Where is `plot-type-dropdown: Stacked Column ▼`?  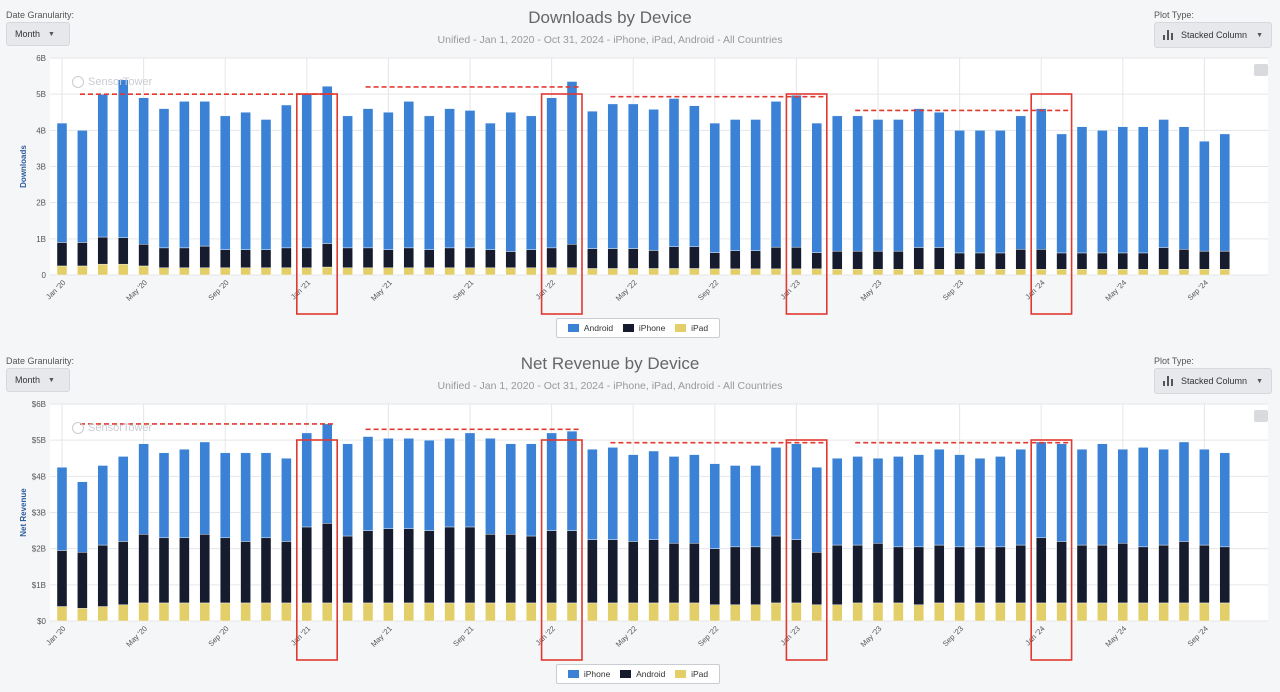 plot-type-dropdown: Stacked Column ▼ is located at coordinates (1213, 35).